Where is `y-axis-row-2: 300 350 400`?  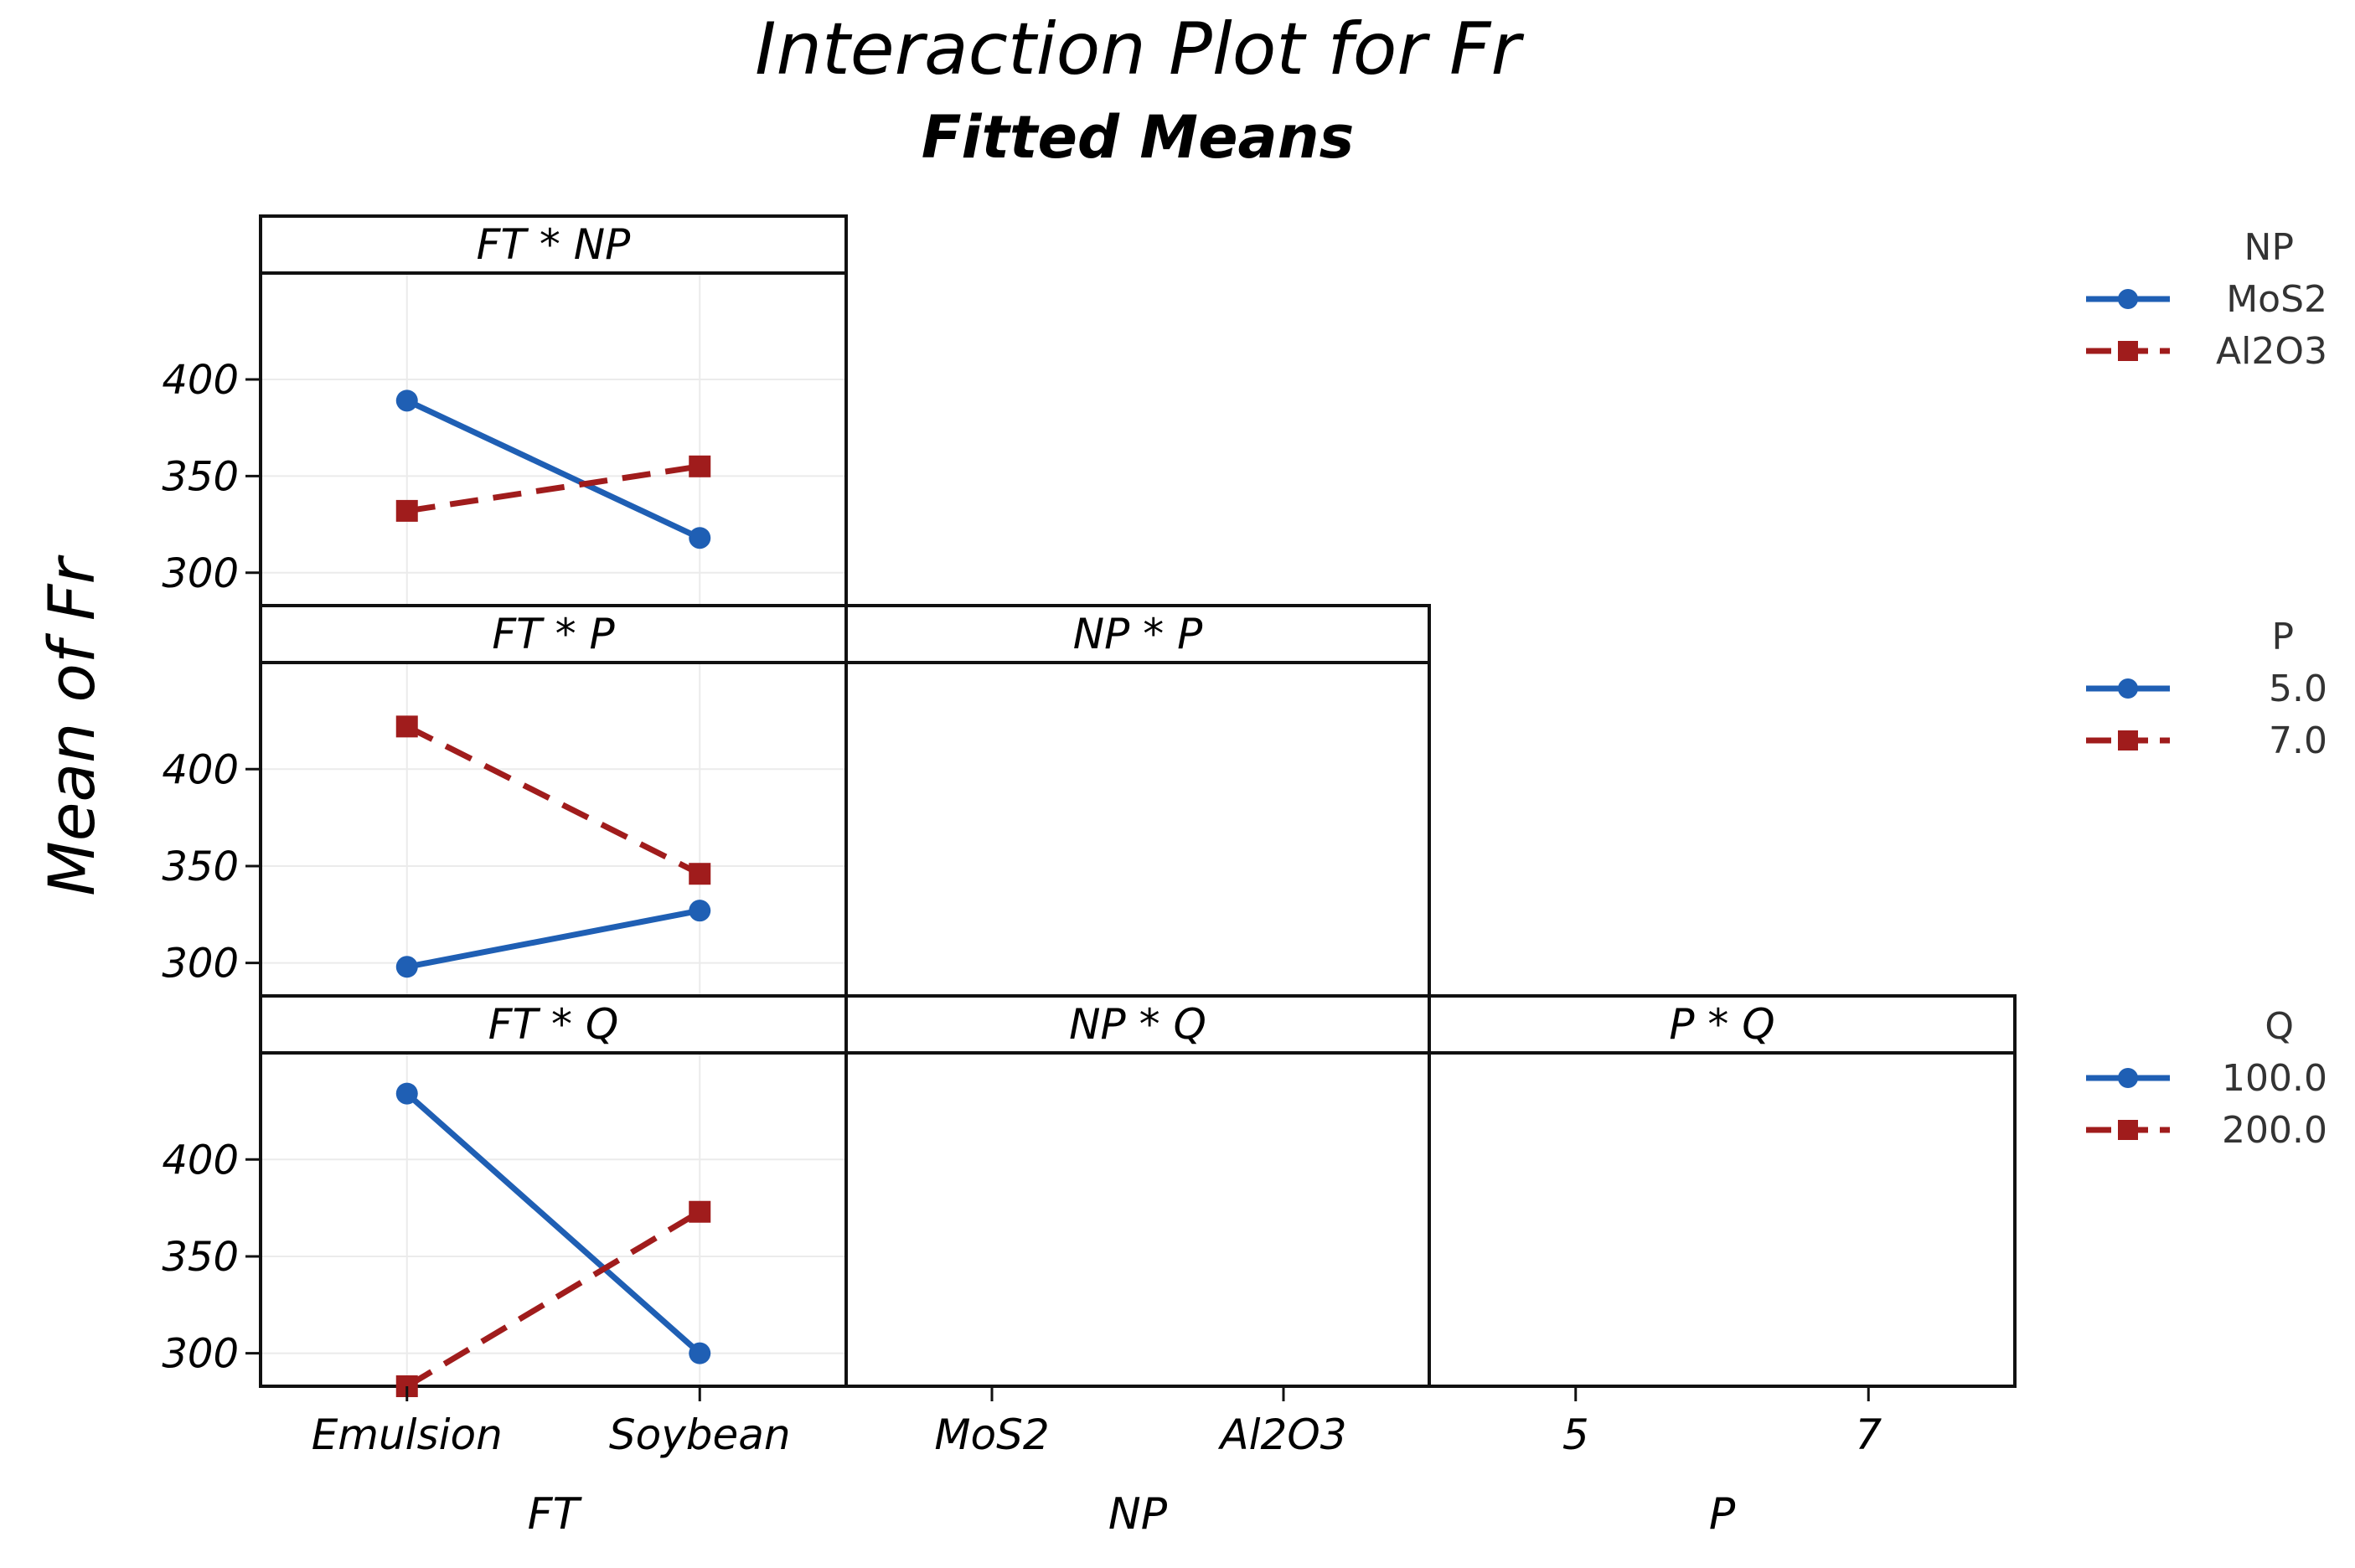
y-axis-row-2: 300 350 400 is located at coordinates (211, 867).